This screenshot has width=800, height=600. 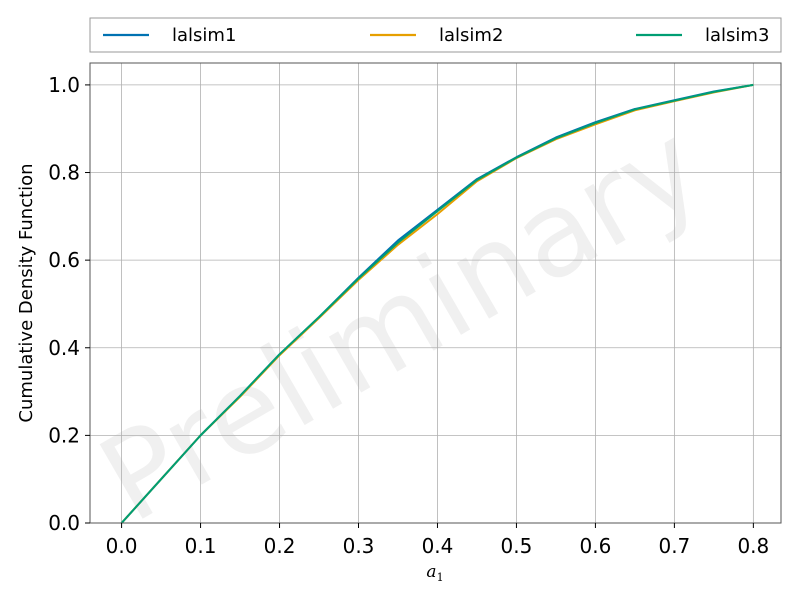 I want to click on y-tick-label: 0.2, so click(x=64, y=435).